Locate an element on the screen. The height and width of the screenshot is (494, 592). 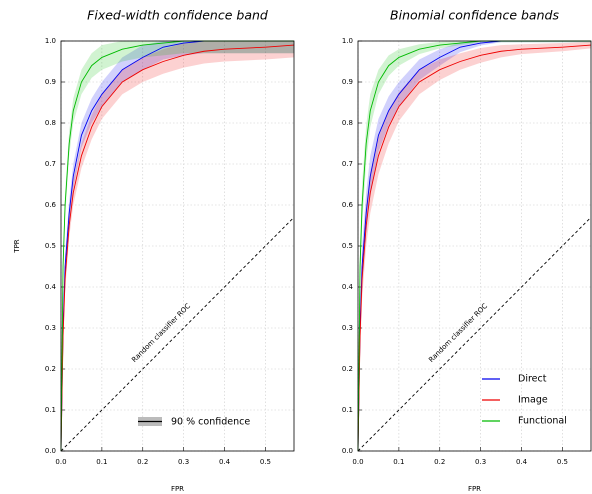
y-axis-label: TPR is located at coordinates (17, 246).